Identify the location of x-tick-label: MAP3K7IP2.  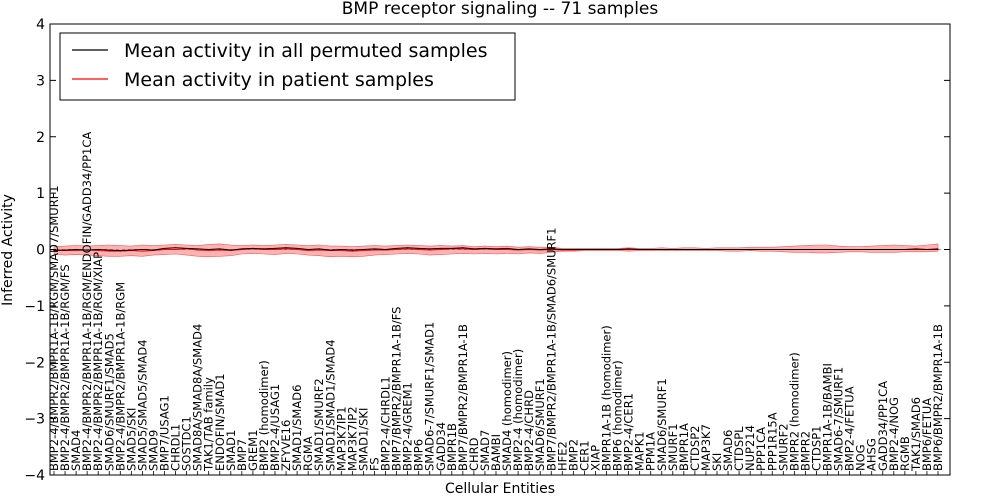
(352, 438).